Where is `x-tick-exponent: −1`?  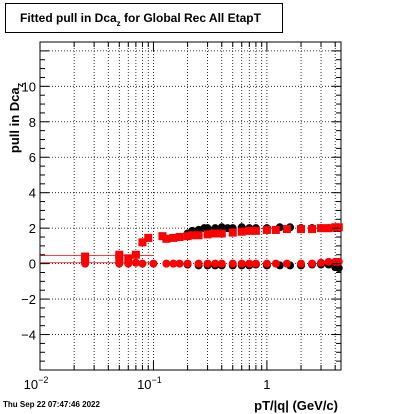 x-tick-exponent: −1 is located at coordinates (157, 380).